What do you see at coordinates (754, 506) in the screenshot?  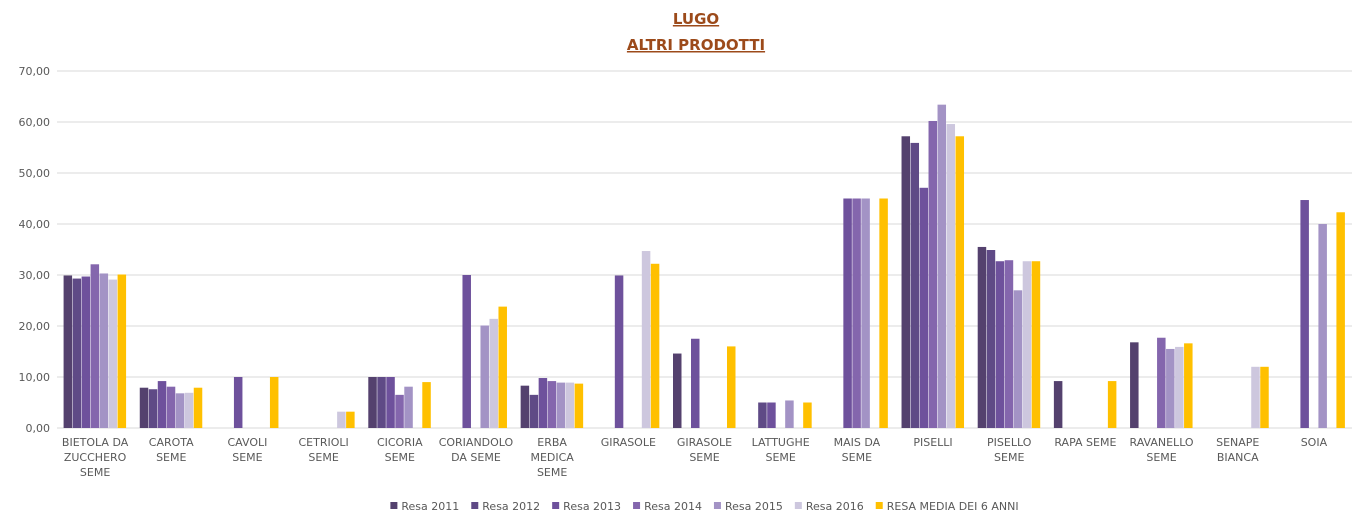 I see `legend-label: Resa 2015` at bounding box center [754, 506].